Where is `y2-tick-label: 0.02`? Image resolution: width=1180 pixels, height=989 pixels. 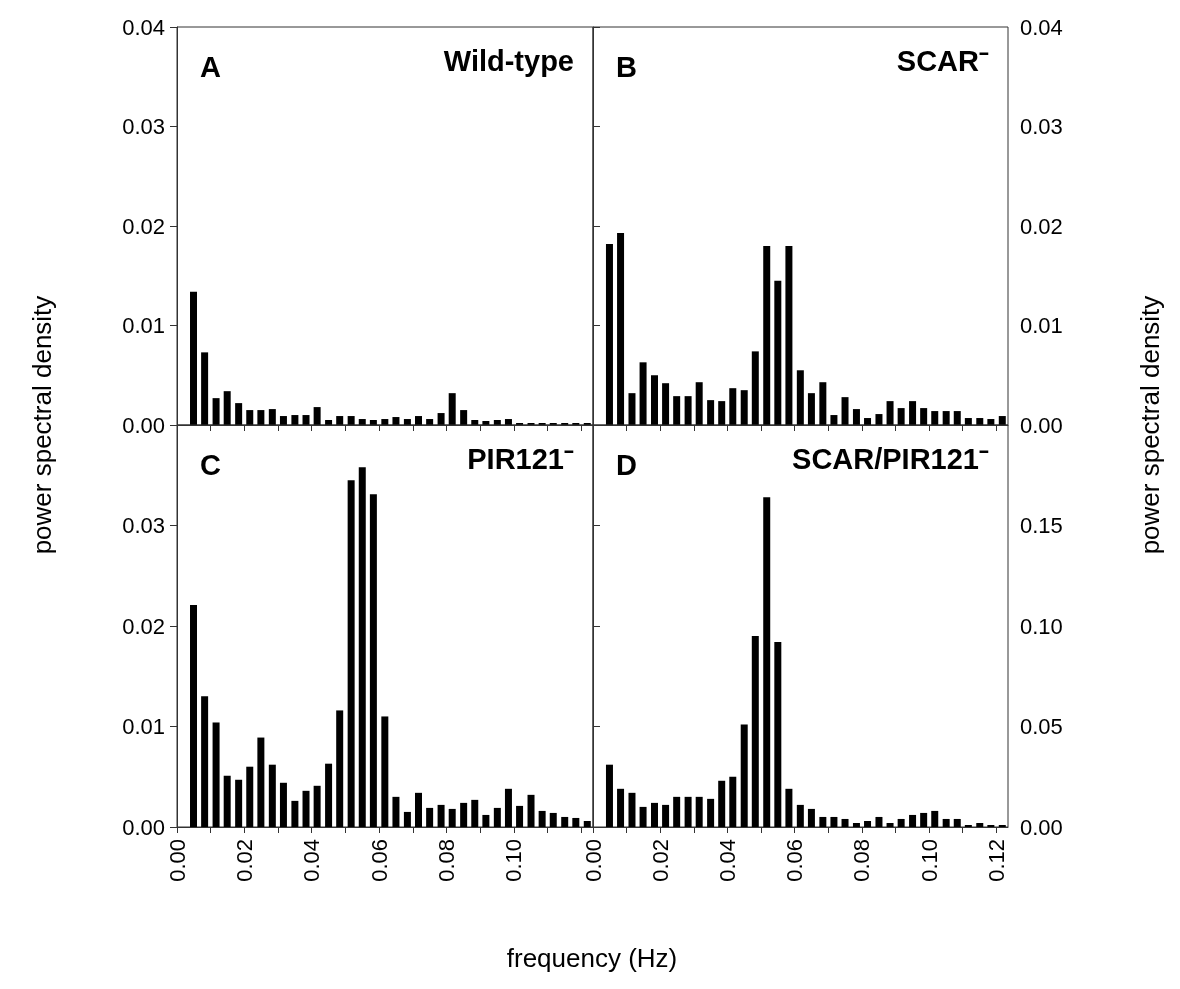 y2-tick-label: 0.02 is located at coordinates (1041, 226).